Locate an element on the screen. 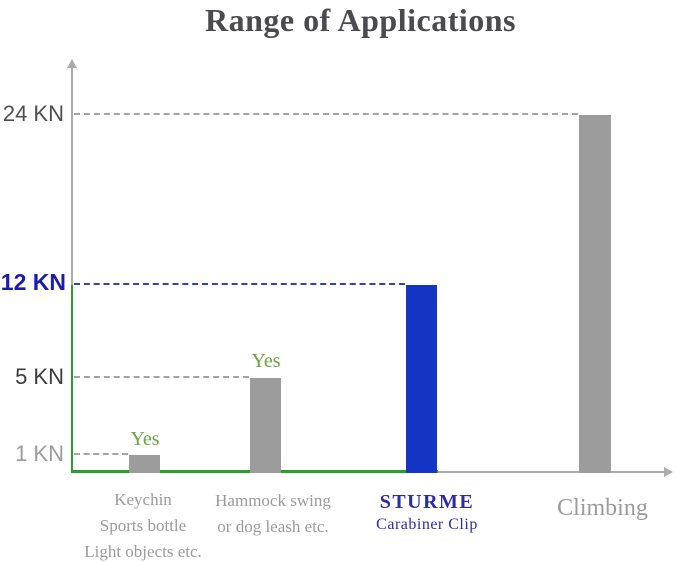 Image resolution: width=679 pixels, height=562 pixels. y-tick-12kn: 12 KN is located at coordinates (33, 282).